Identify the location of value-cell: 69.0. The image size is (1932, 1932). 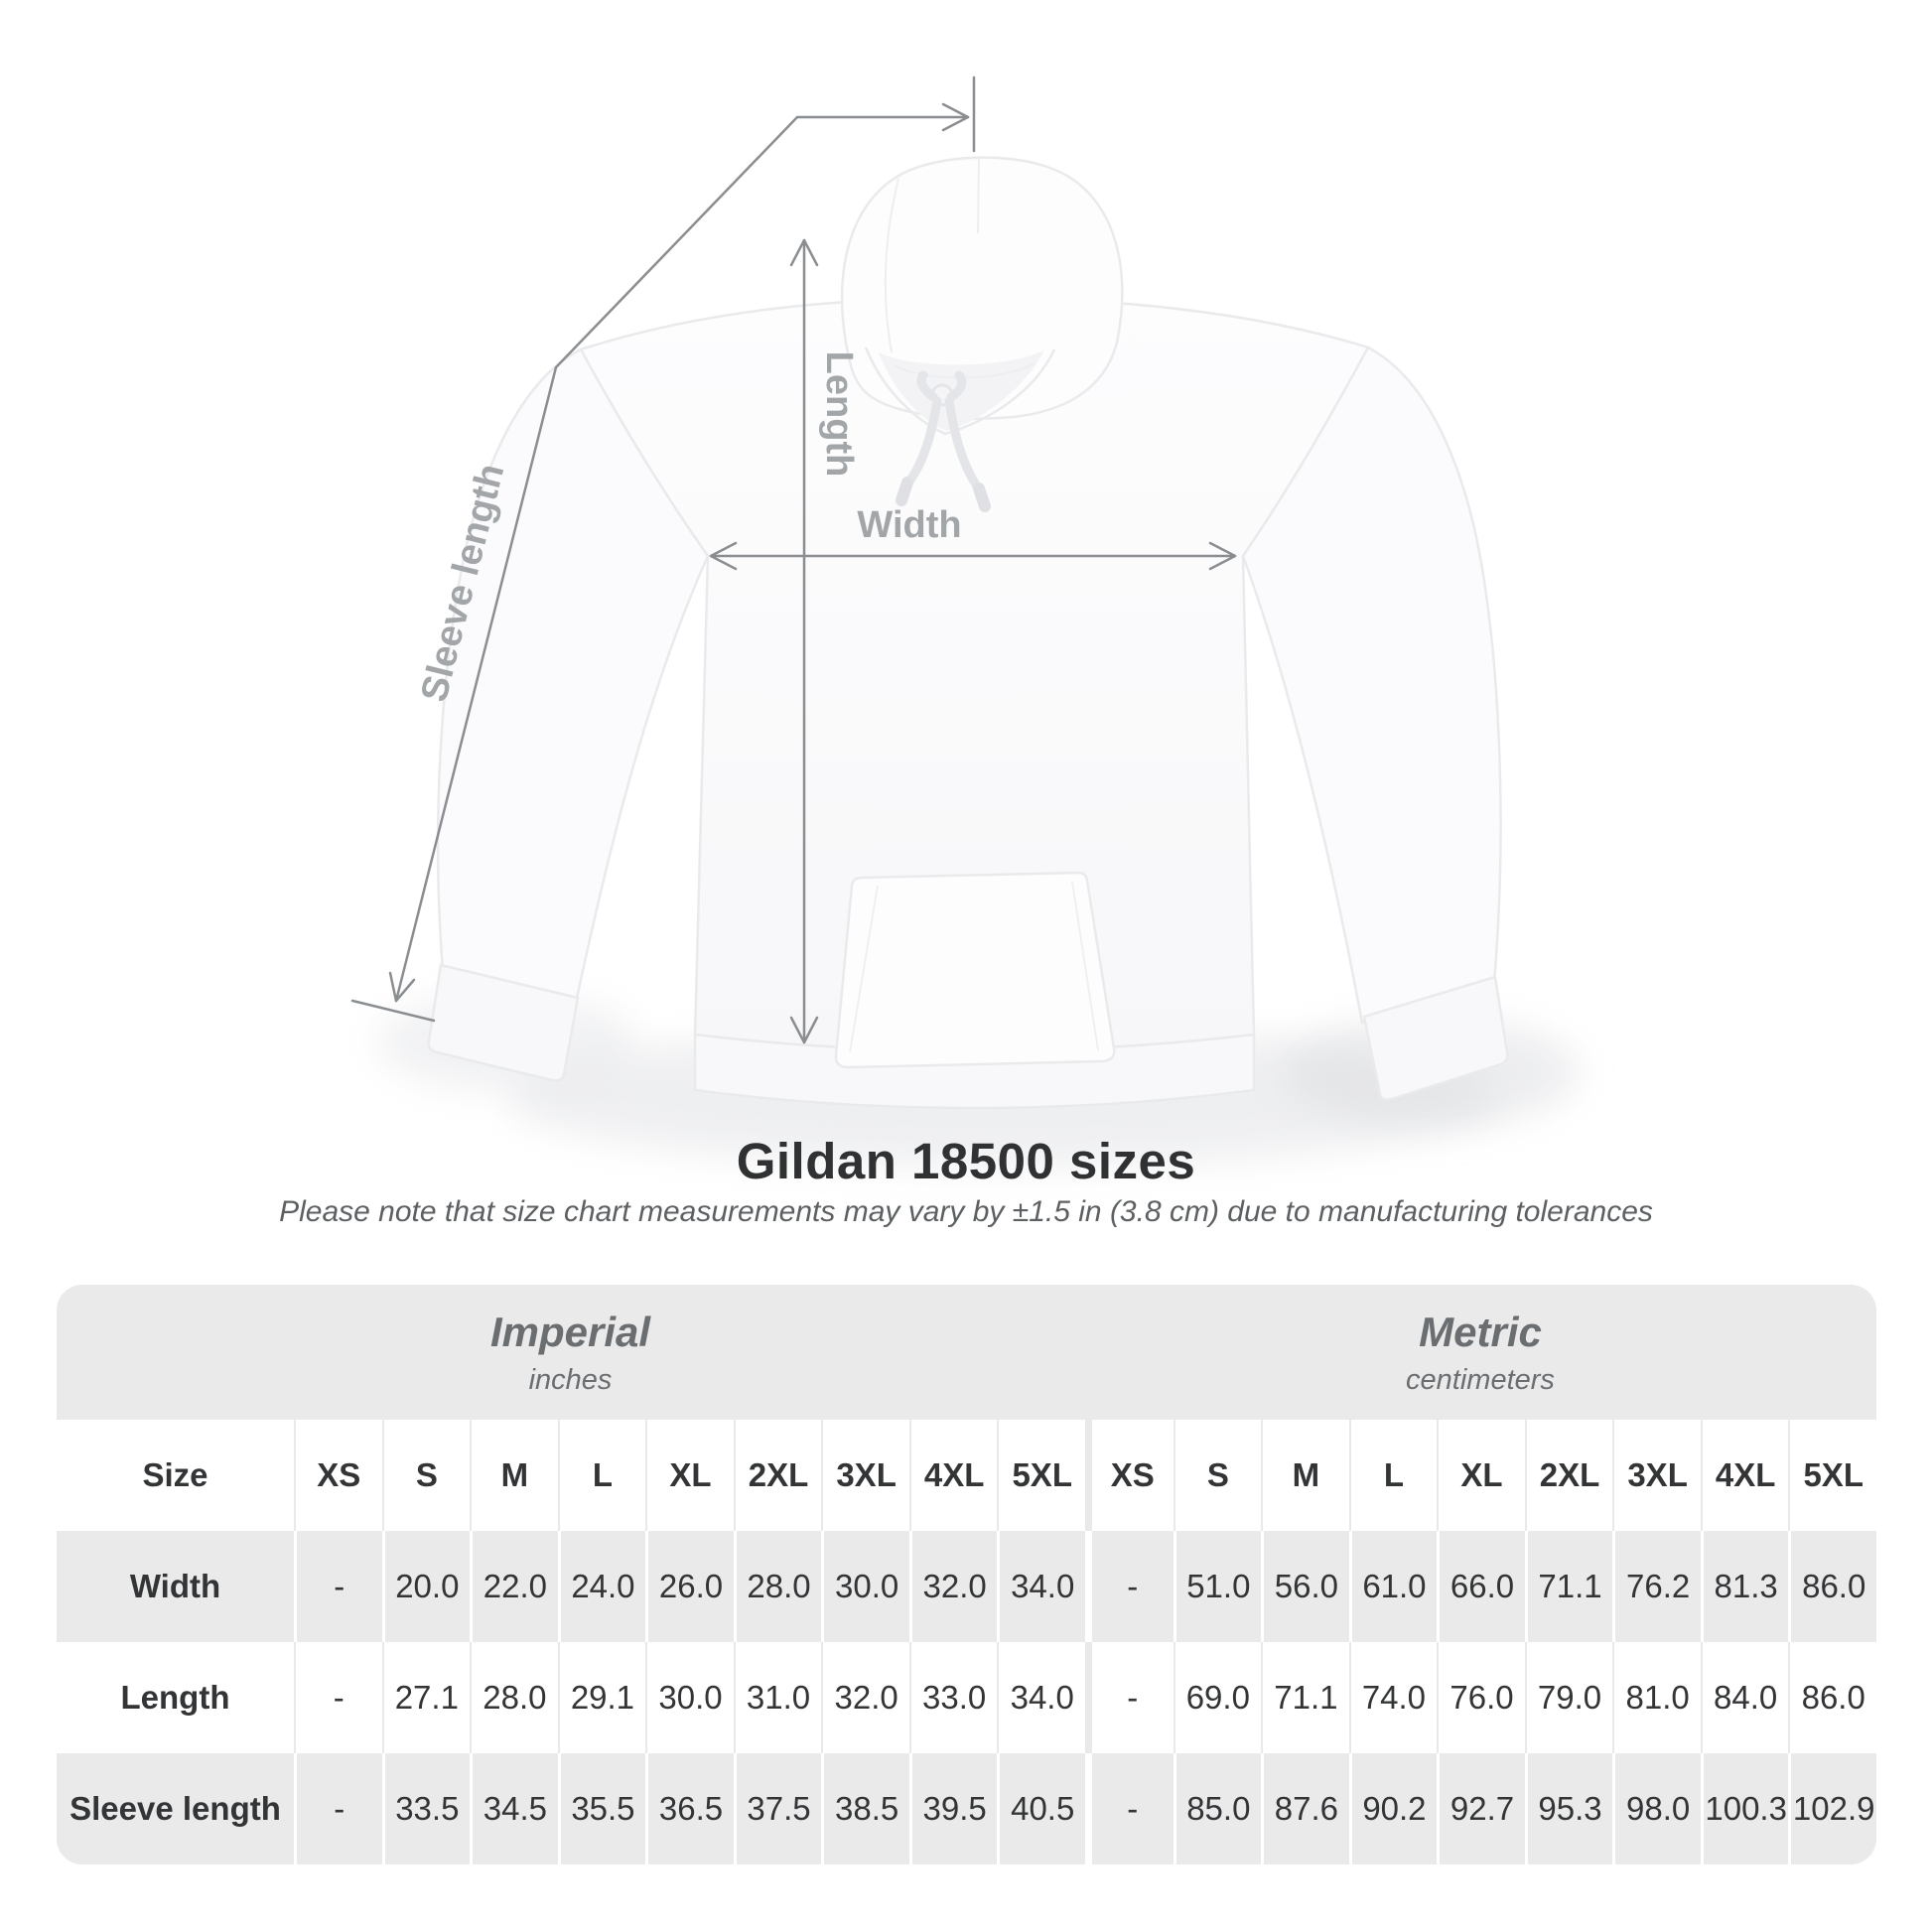
(1217, 1698).